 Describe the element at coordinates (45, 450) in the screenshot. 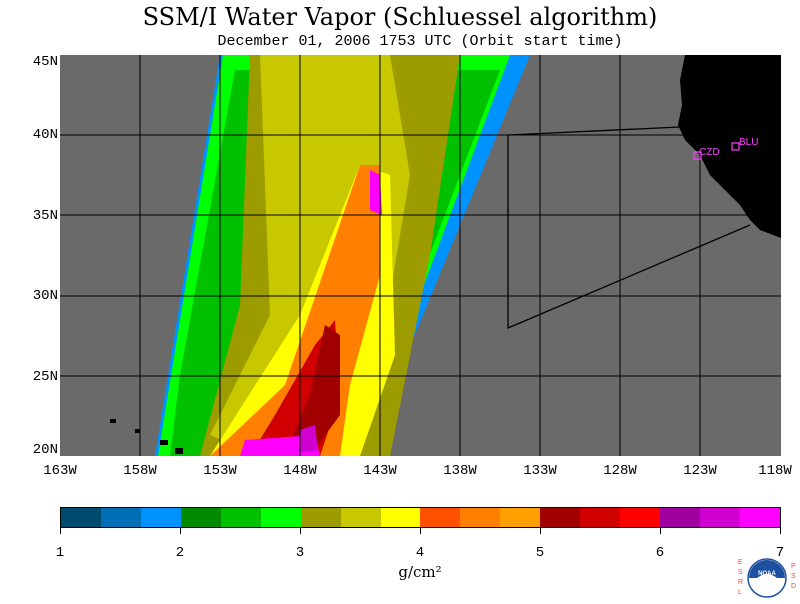

I see `lat-label-20n: 20N` at that location.